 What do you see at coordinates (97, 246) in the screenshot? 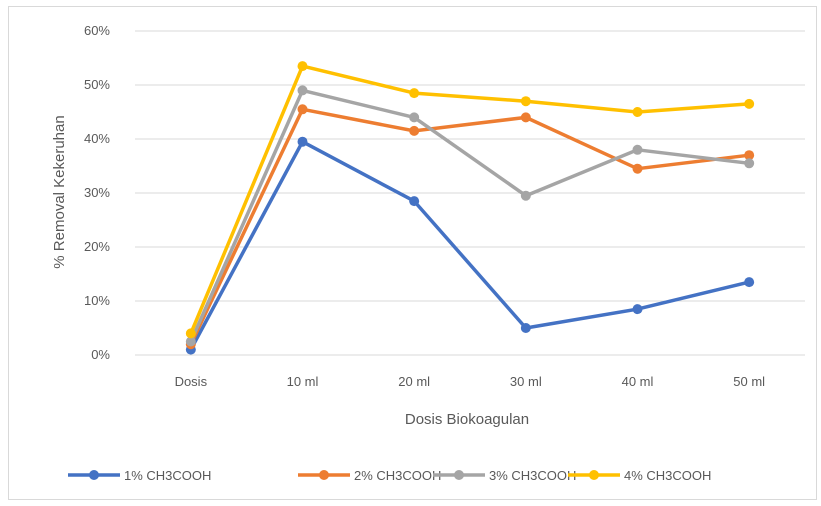
I see `y-tick-label: 20%` at bounding box center [97, 246].